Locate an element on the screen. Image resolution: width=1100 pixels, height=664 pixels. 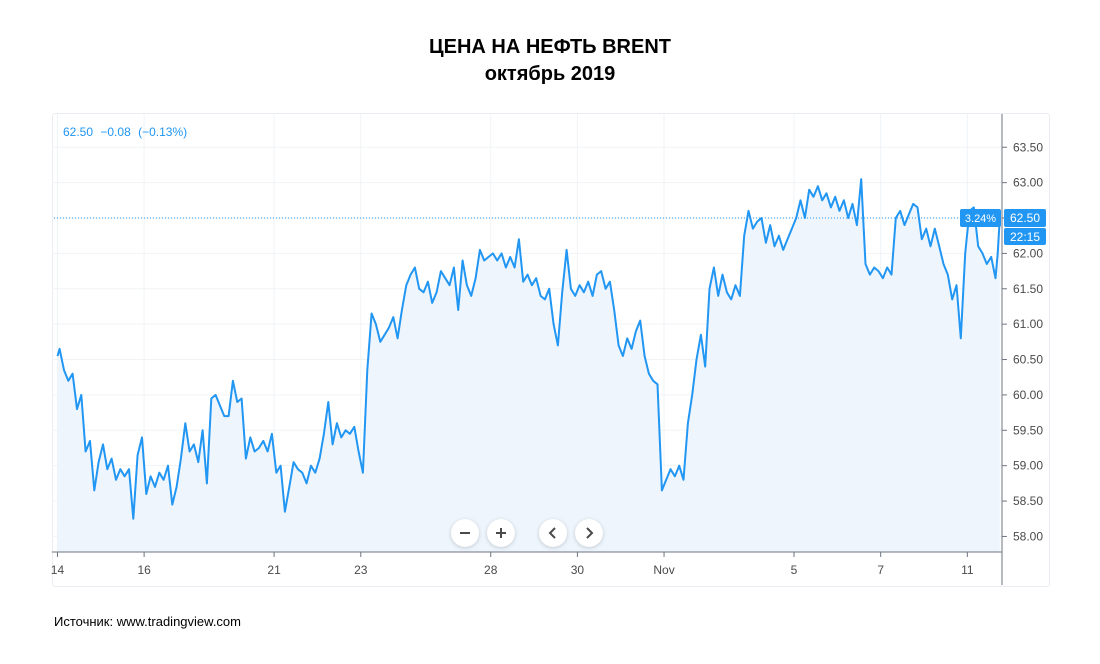
x-tick-label: 16 is located at coordinates (144, 570).